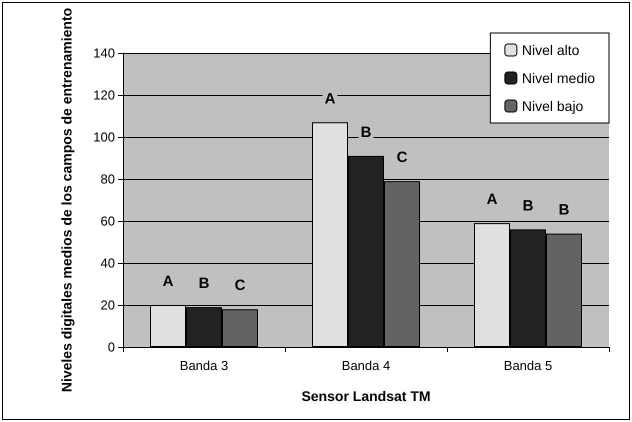 The width and height of the screenshot is (632, 422). I want to click on y-tick-label: 20, so click(107, 305).